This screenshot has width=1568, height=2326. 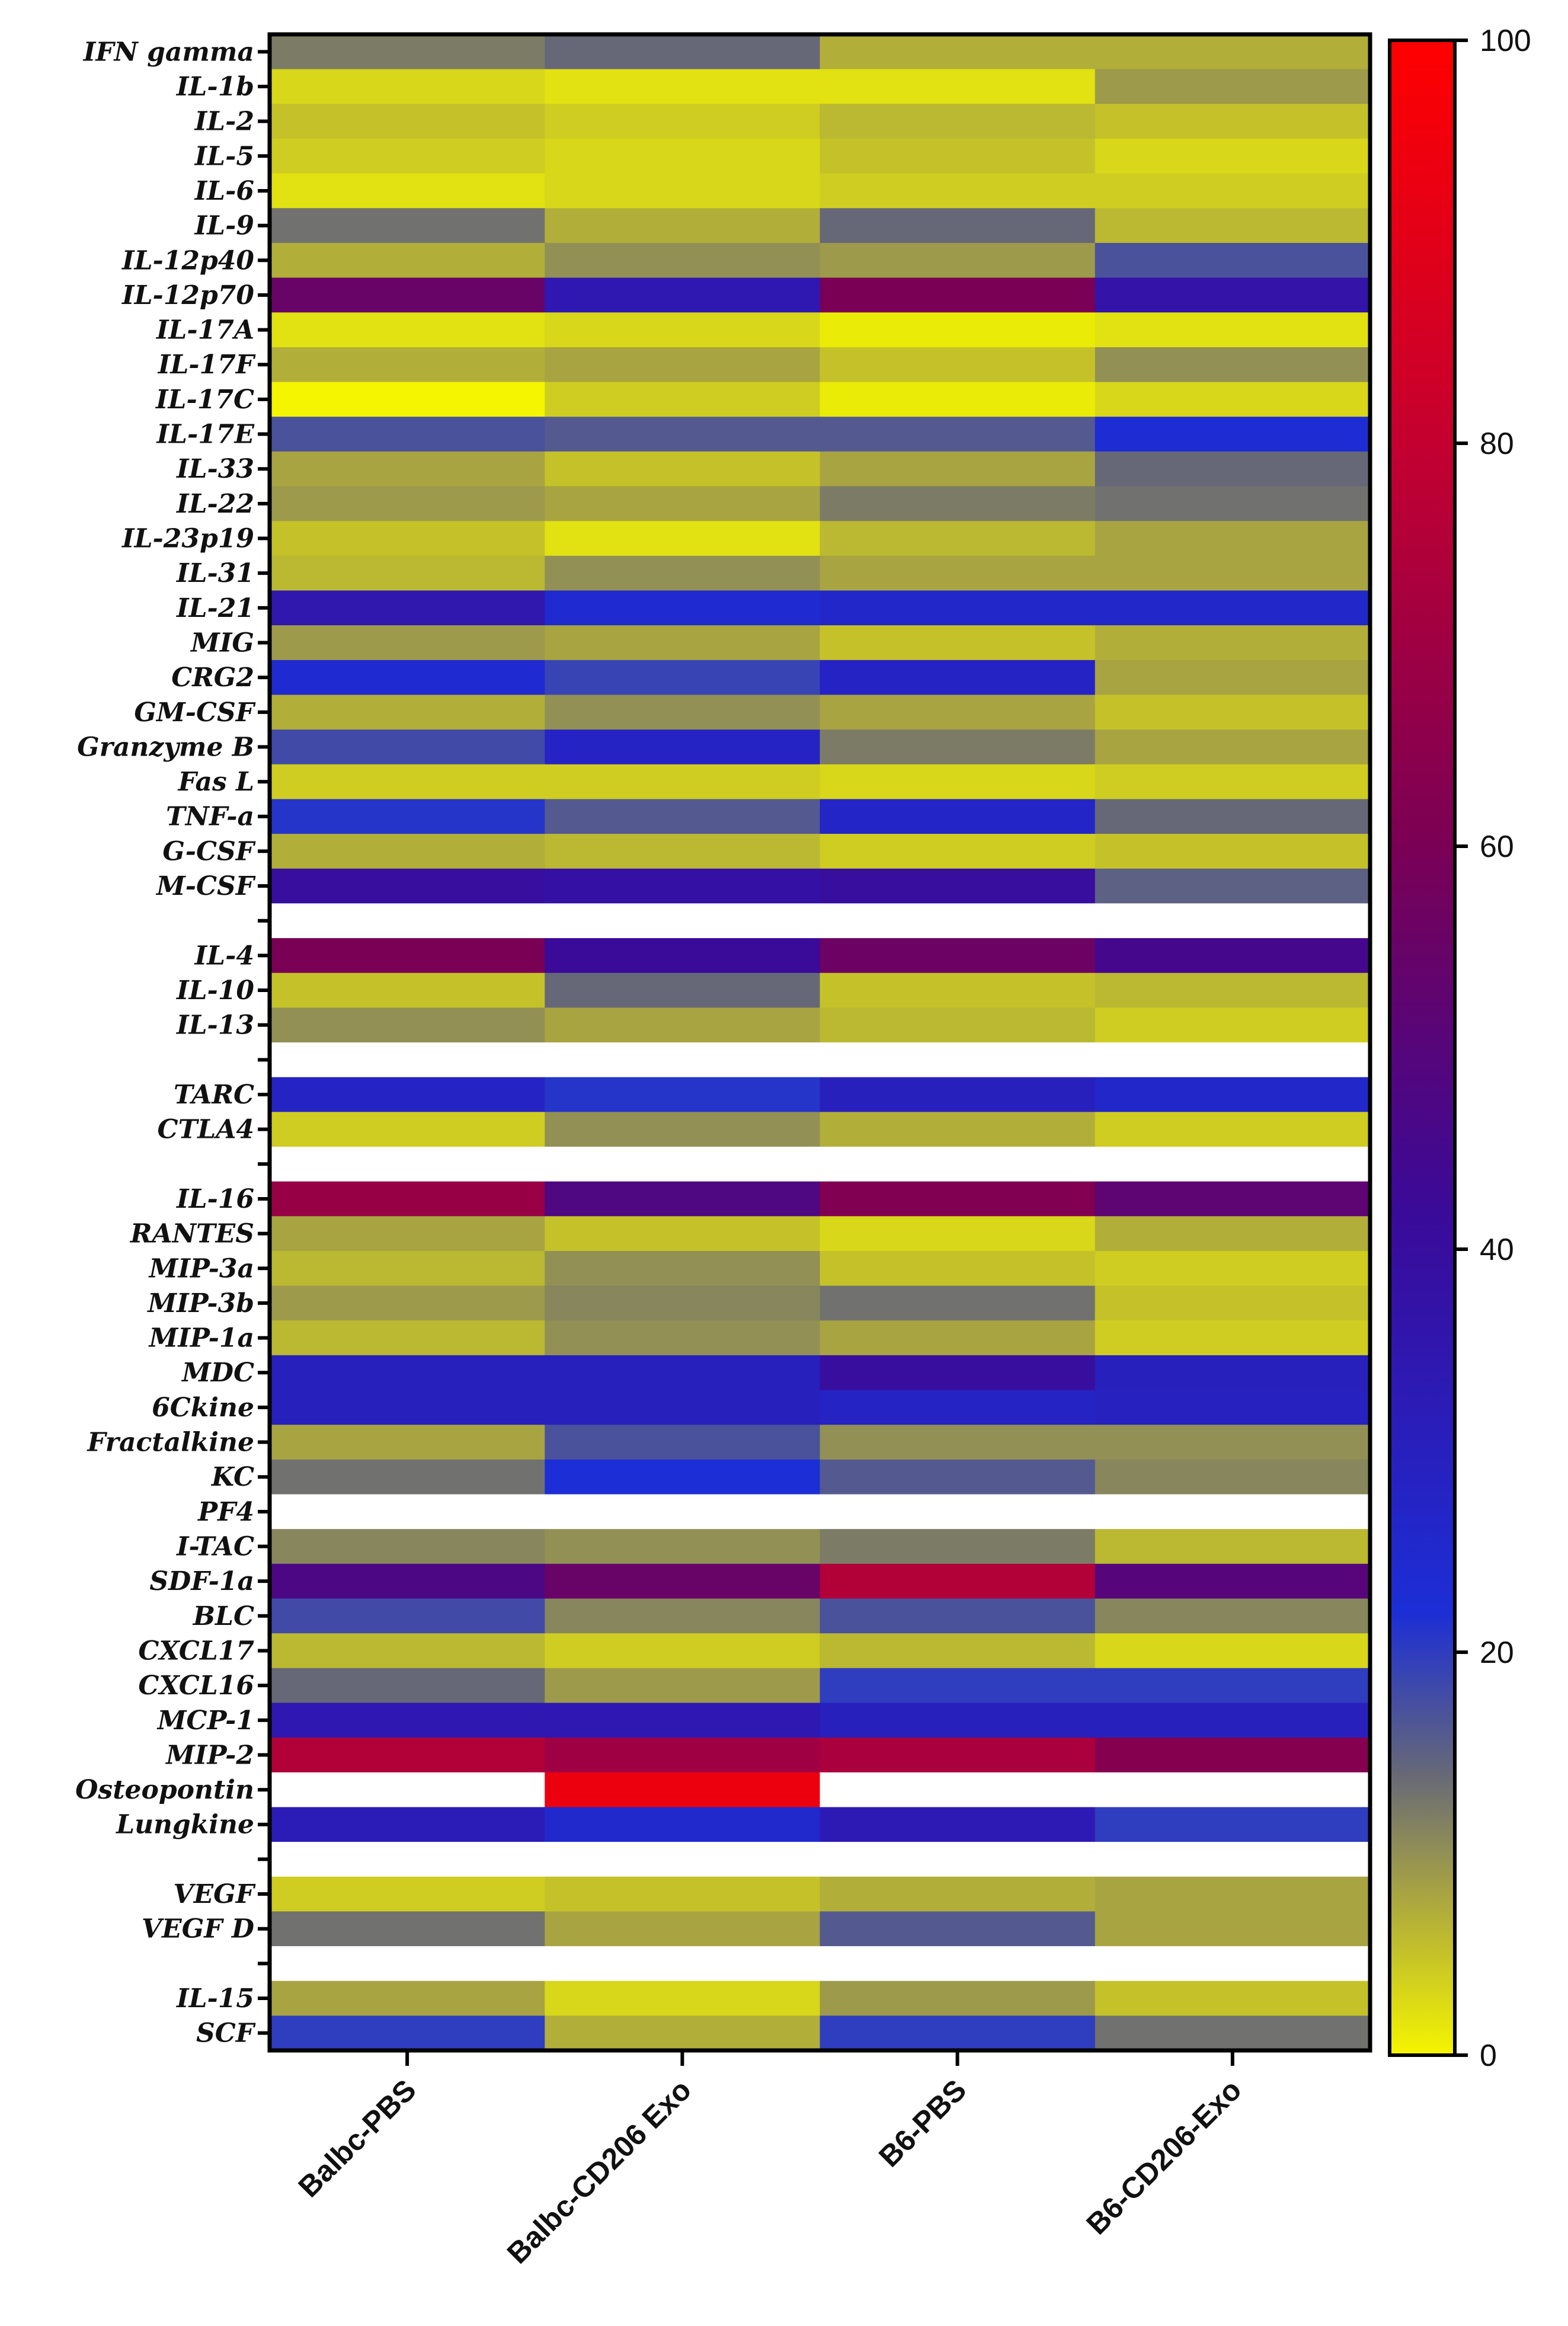 I want to click on row-label: IL-17A, so click(x=204, y=330).